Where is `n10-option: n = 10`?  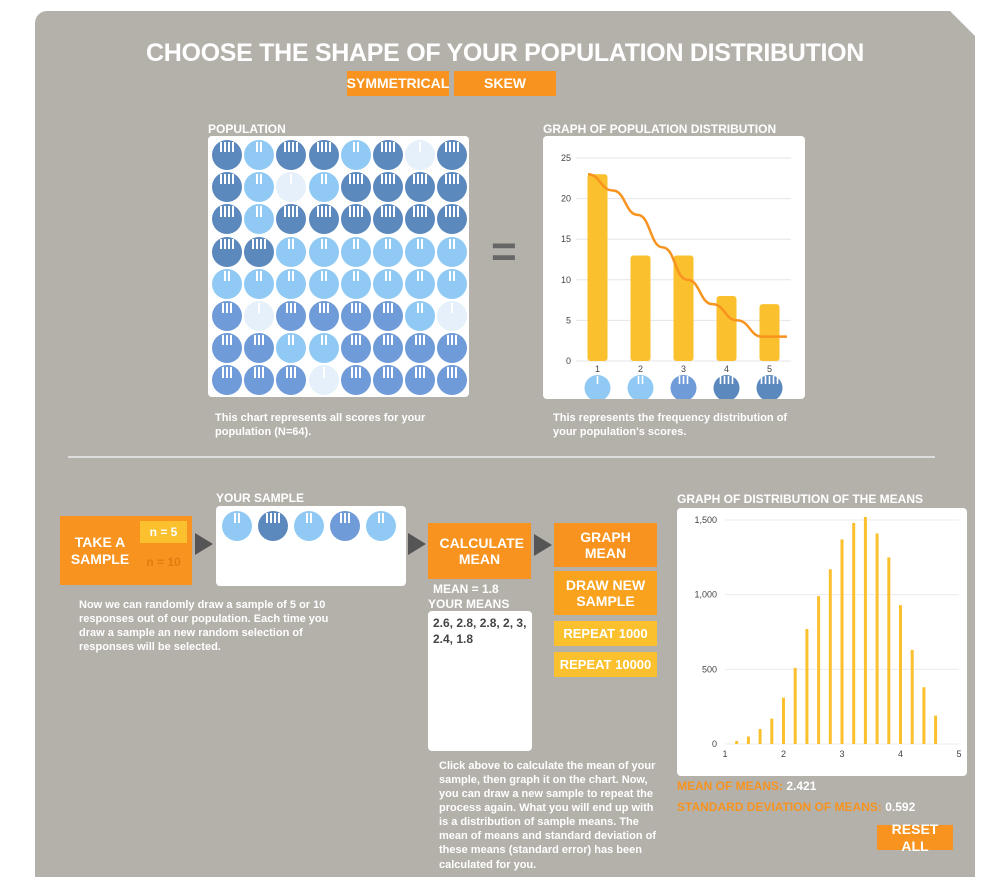 n10-option: n = 10 is located at coordinates (163, 562).